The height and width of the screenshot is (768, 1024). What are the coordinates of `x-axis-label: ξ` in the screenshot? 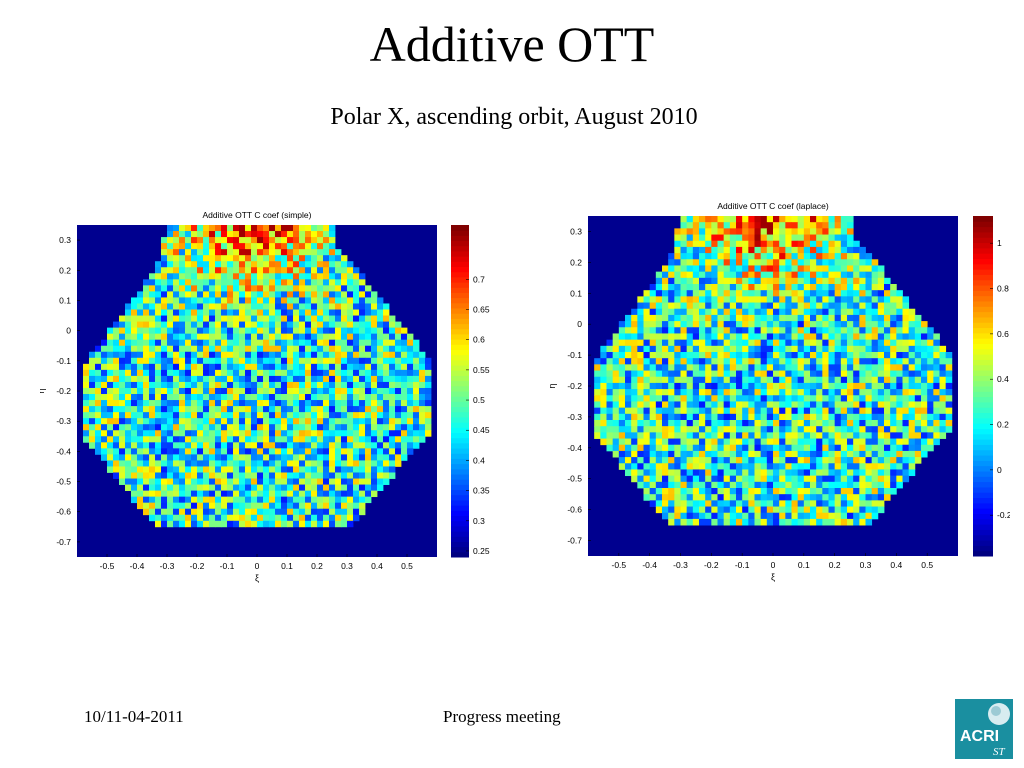 It's located at (257, 578).